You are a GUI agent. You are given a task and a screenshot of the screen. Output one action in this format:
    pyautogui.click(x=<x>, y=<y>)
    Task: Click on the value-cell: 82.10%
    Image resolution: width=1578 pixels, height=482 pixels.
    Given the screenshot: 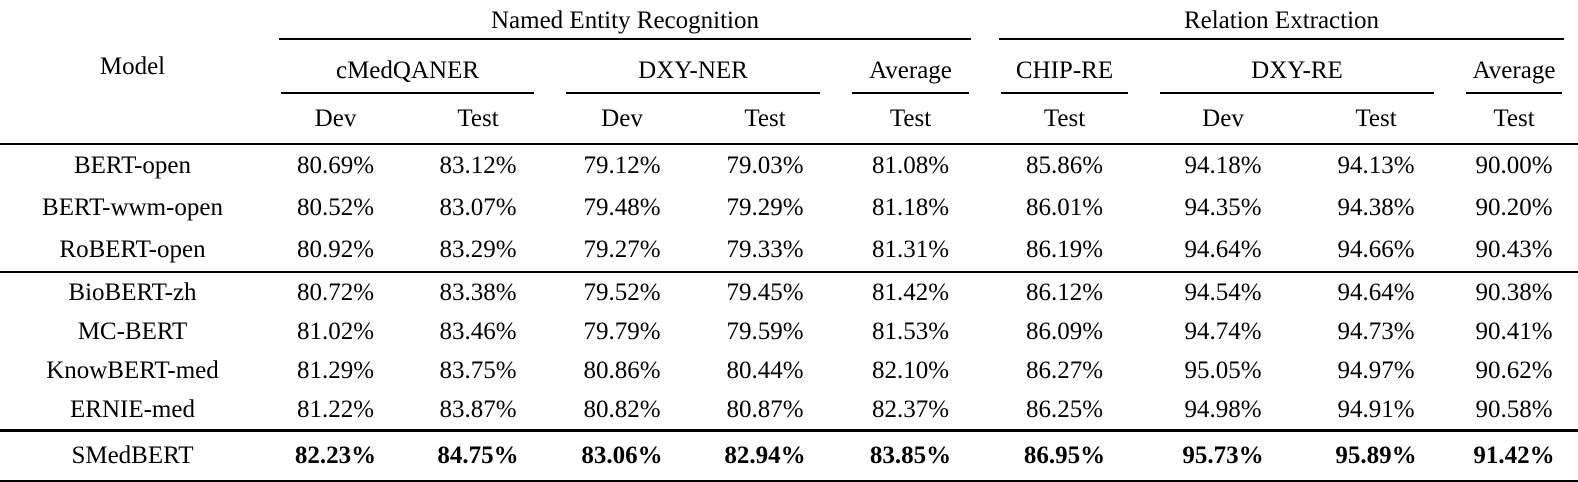 What is the action you would take?
    pyautogui.click(x=910, y=370)
    